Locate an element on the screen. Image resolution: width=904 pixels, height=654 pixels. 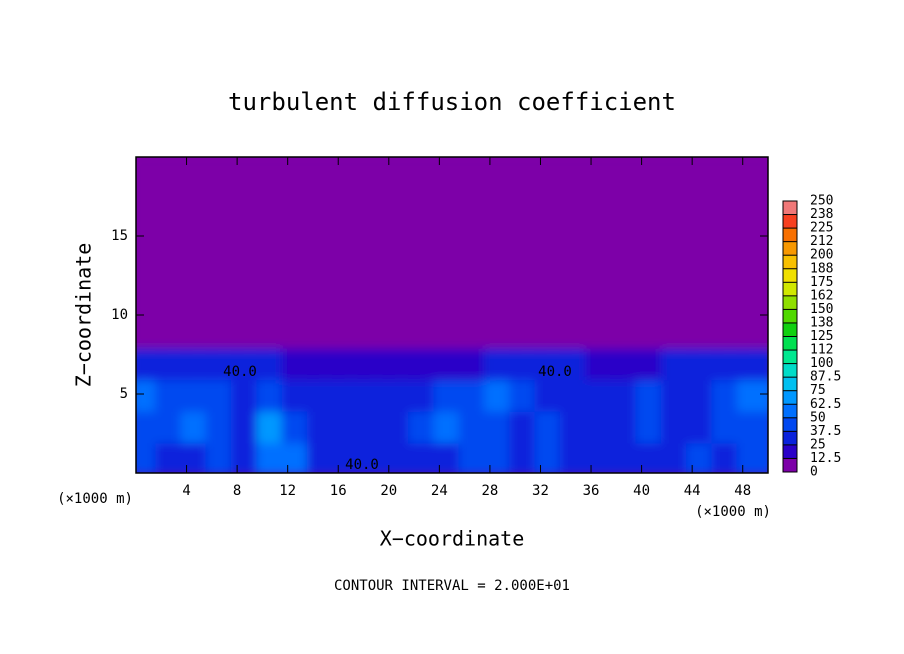
y-tick-label: 15 is located at coordinates (119, 236).